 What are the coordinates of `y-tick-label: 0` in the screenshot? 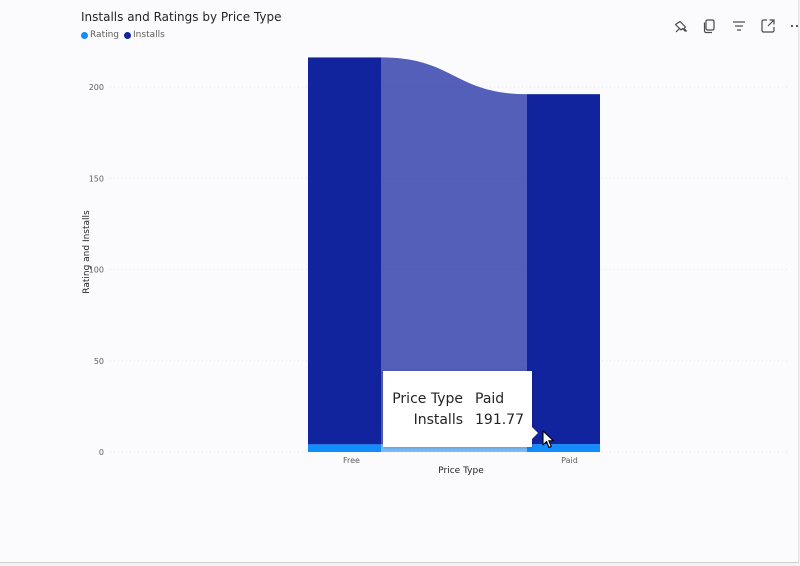 It's located at (101, 452).